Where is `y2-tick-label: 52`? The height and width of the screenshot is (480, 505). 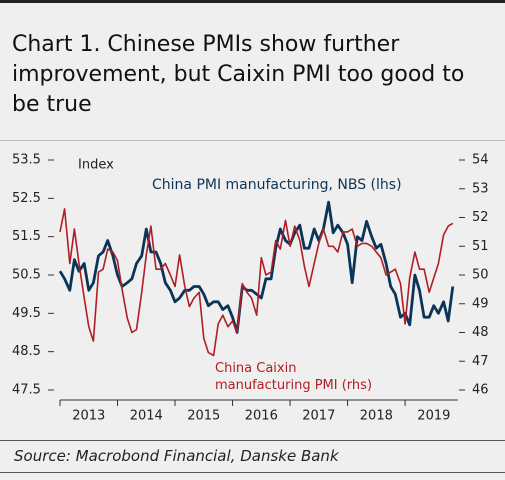
y2-tick-label: 52 is located at coordinates (480, 217).